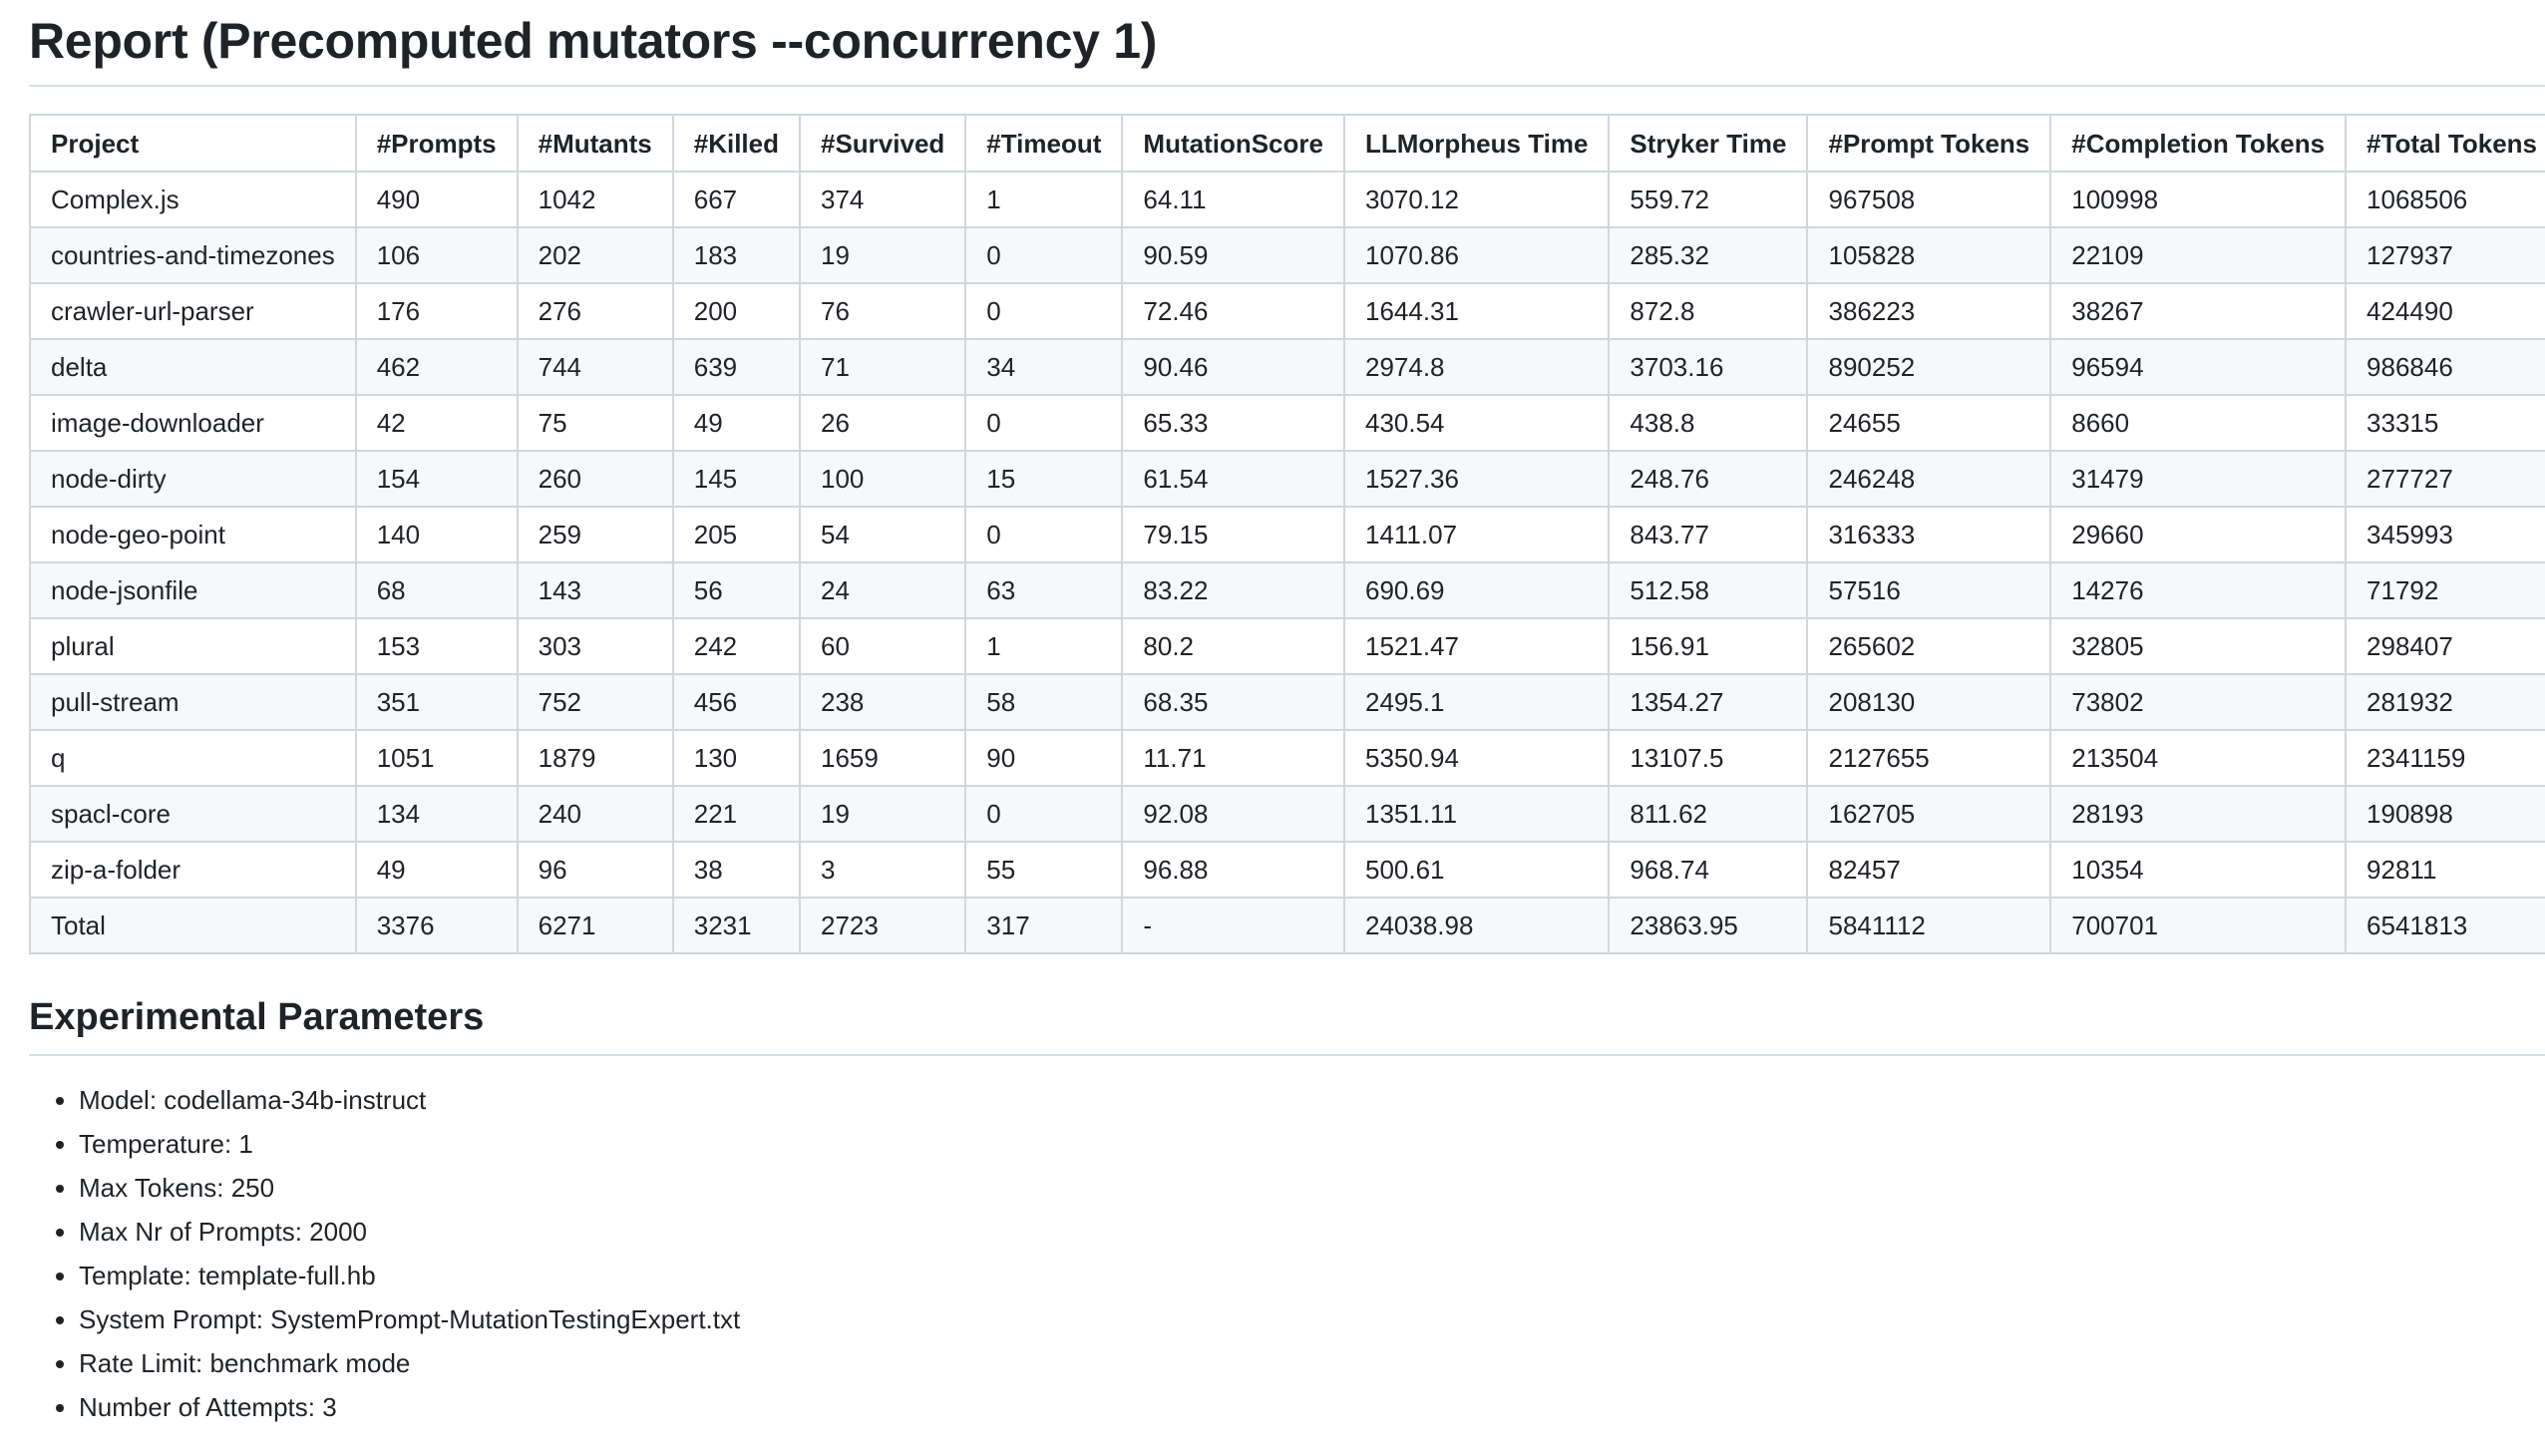 The image size is (2545, 1456). I want to click on table-cell: 752, so click(595, 702).